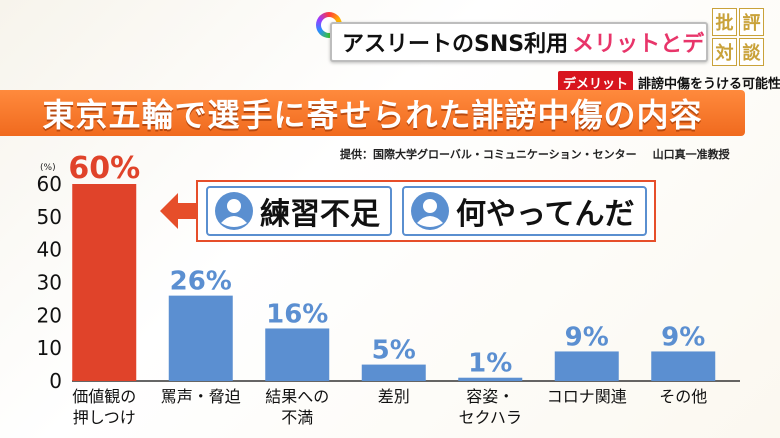  Describe the element at coordinates (104, 168) in the screenshot. I see `data-label: 60%` at that location.